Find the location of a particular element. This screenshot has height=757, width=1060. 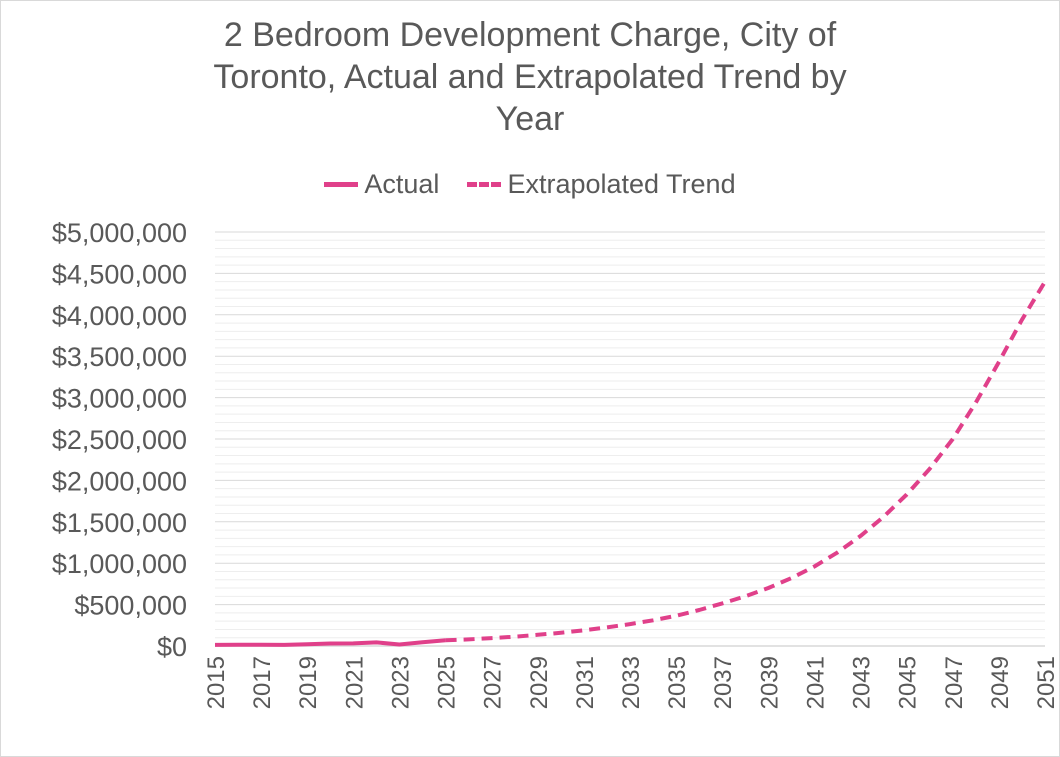

x-tick-label: 2031 is located at coordinates (585, 682).